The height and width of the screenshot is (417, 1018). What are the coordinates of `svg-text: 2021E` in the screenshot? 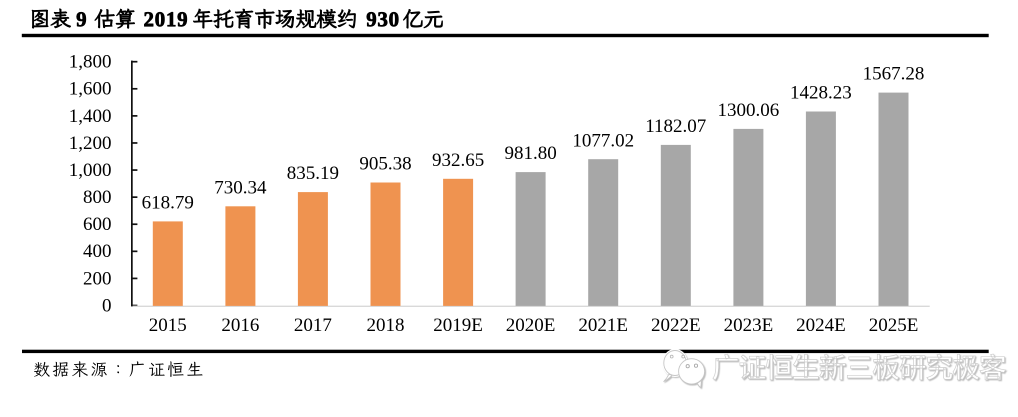 It's located at (603, 325).